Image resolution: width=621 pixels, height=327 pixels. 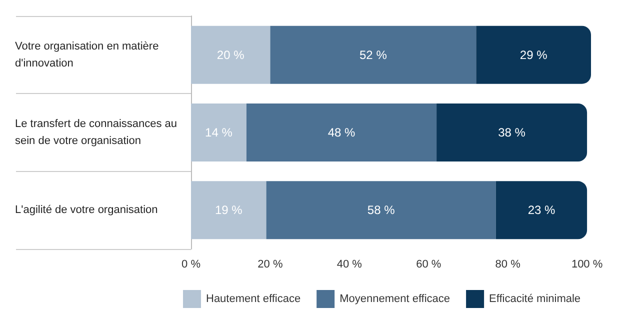 I want to click on data-label: 19 %, so click(x=228, y=210).